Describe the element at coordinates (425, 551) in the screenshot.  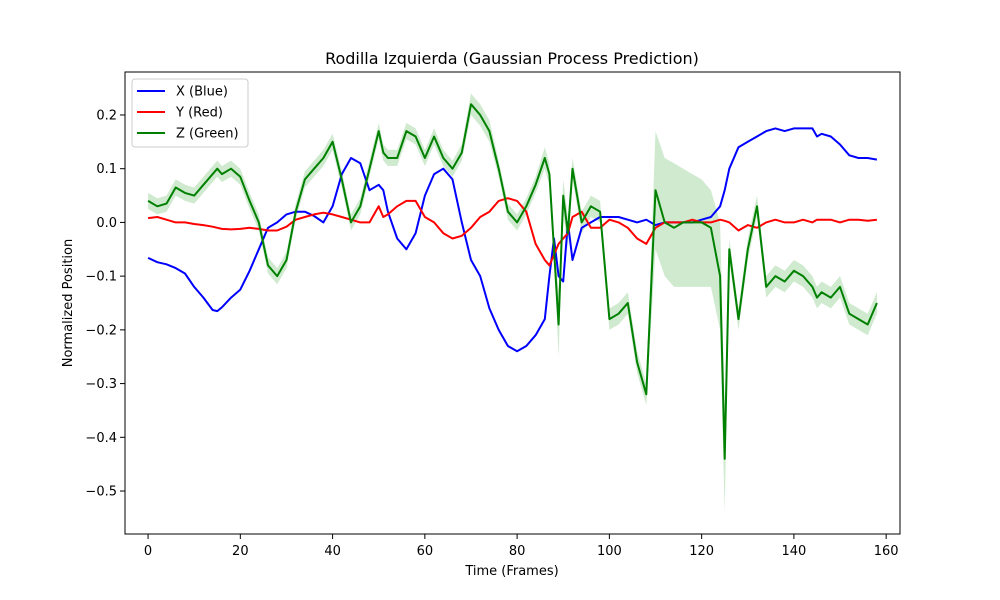
I see `x-tick-label: 60` at that location.